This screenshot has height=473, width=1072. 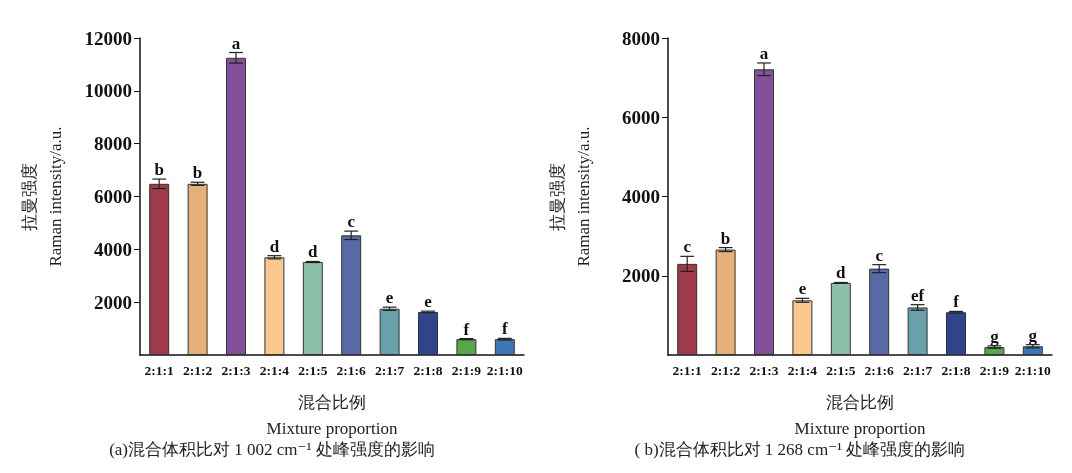 I want to click on text: ( b)混合体积比对 1 268 cm⁻¹ 处峰强度的影响, so click(x=800, y=449).